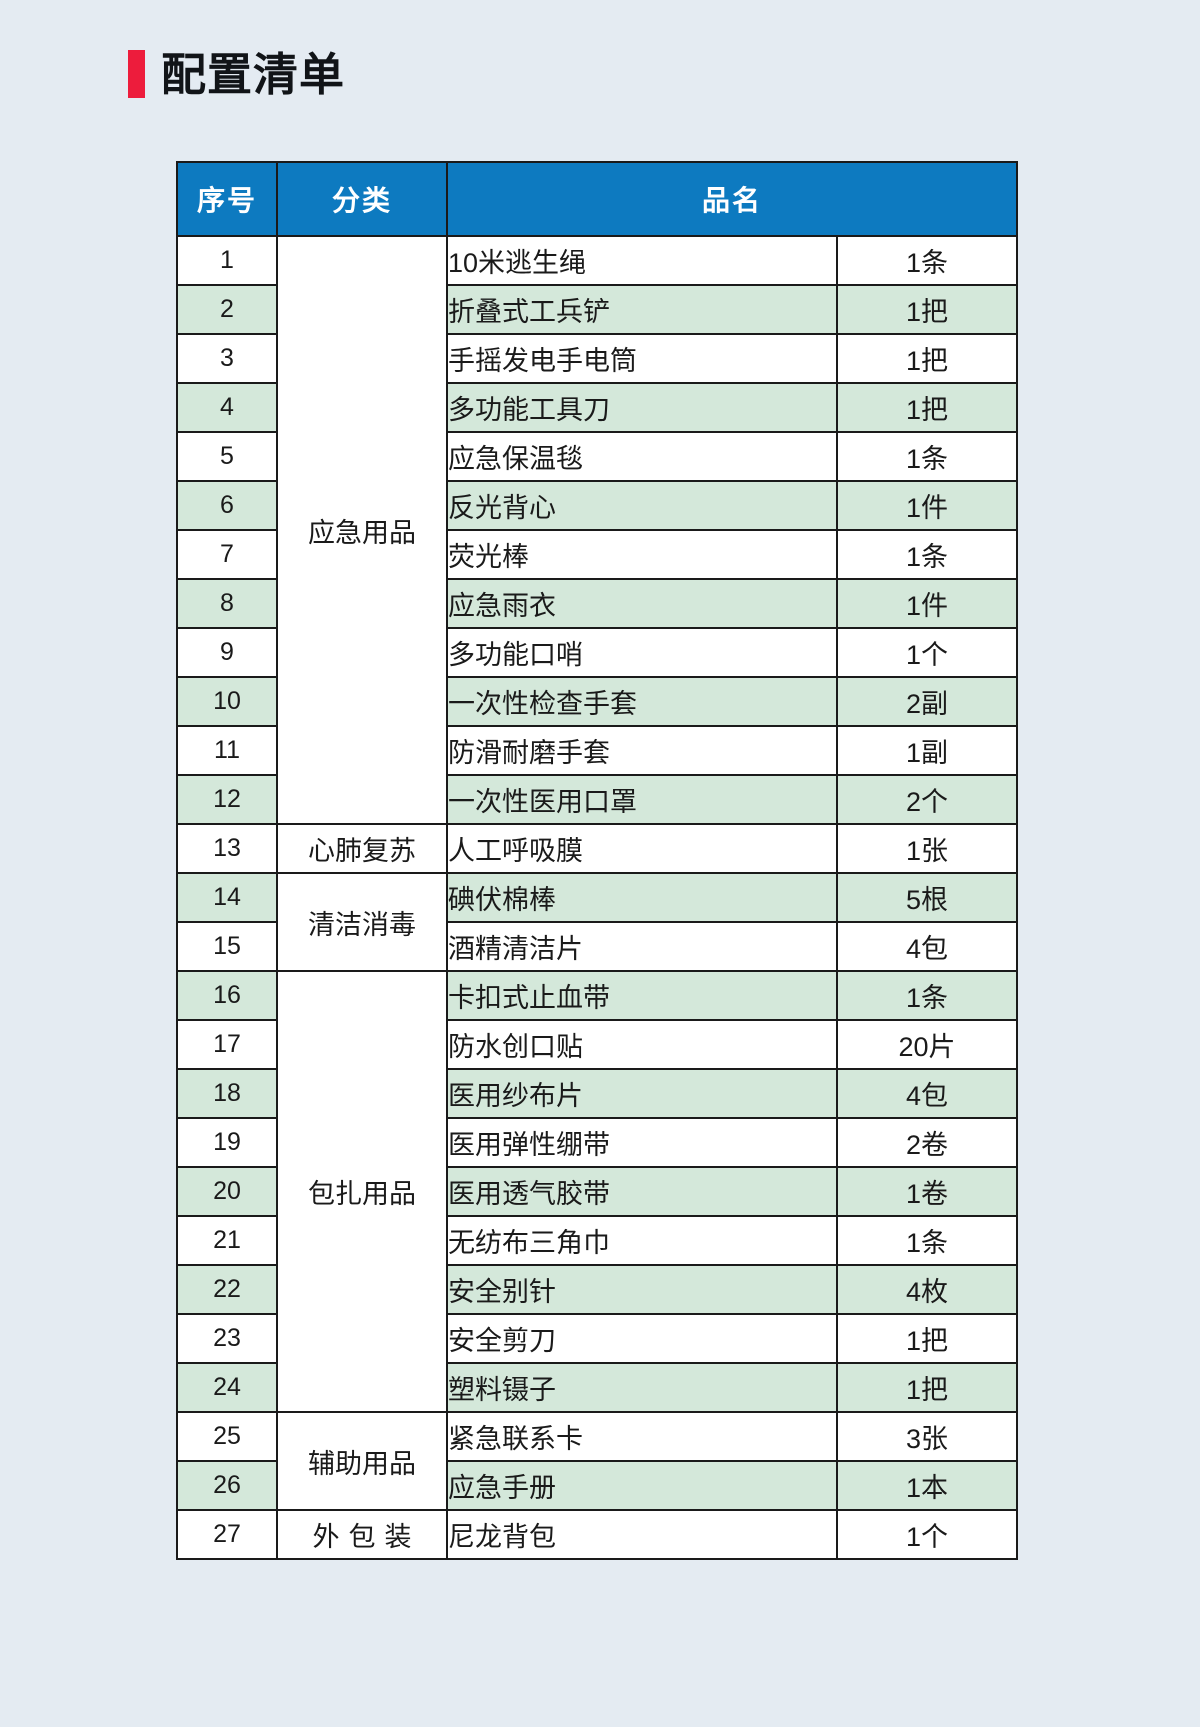 The image size is (1200, 1727). I want to click on cell-category: 应急用品, so click(362, 530).